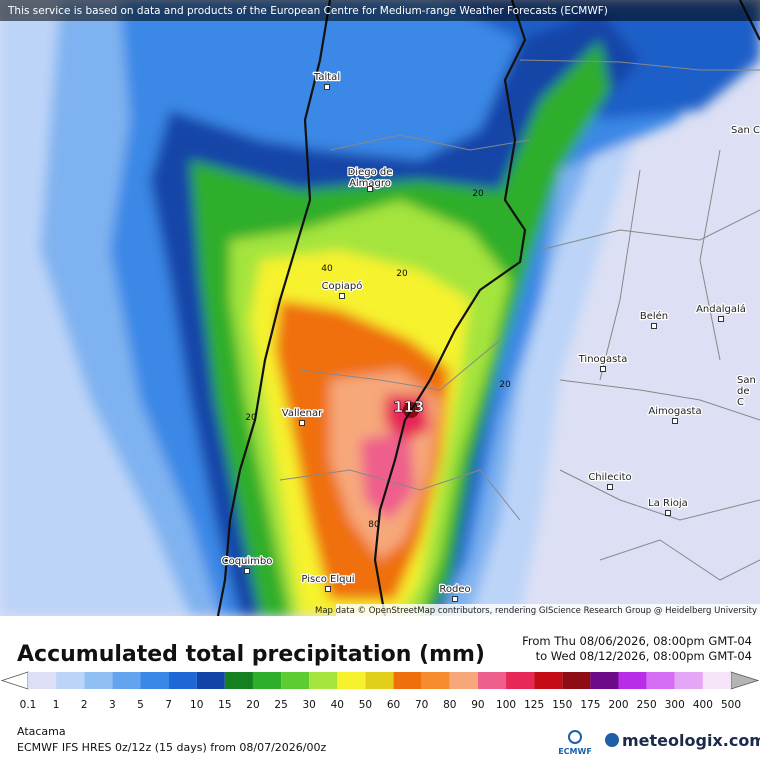 The width and height of the screenshot is (760, 760). Describe the element at coordinates (41, 731) in the screenshot. I see `region: Atacama` at that location.